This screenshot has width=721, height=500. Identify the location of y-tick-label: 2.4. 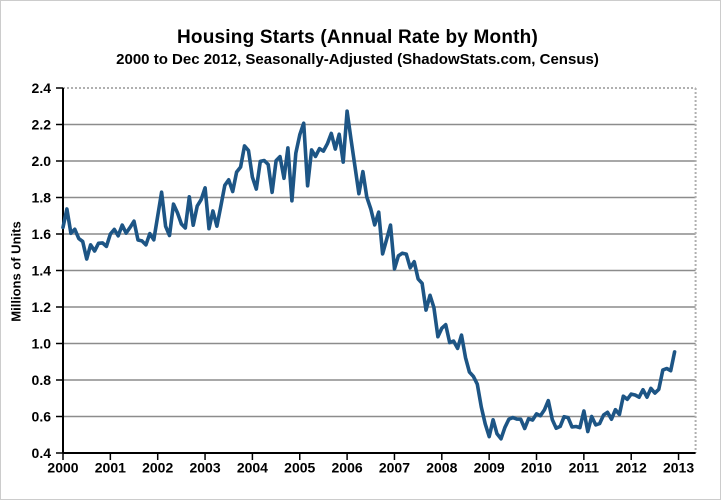
(42, 88).